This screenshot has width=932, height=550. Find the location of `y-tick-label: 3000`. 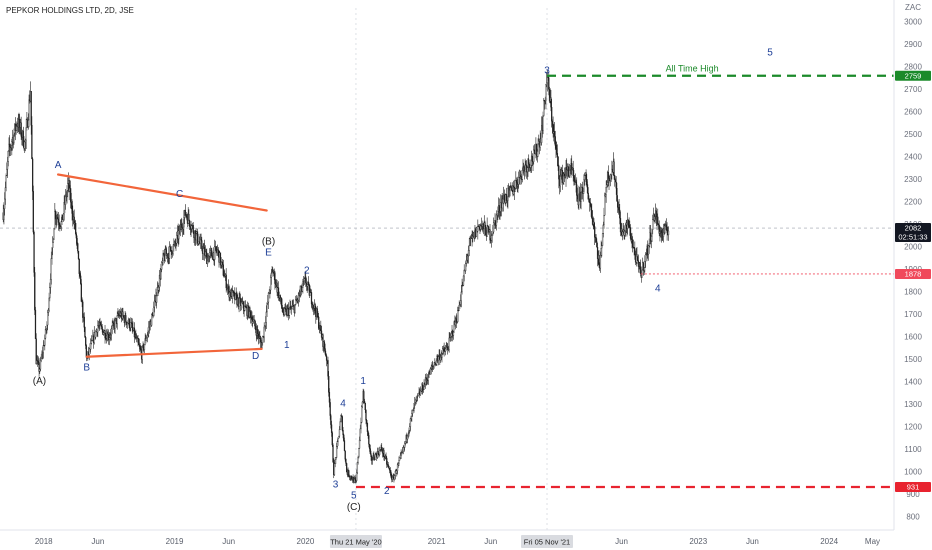

y-tick-label: 3000 is located at coordinates (913, 22).